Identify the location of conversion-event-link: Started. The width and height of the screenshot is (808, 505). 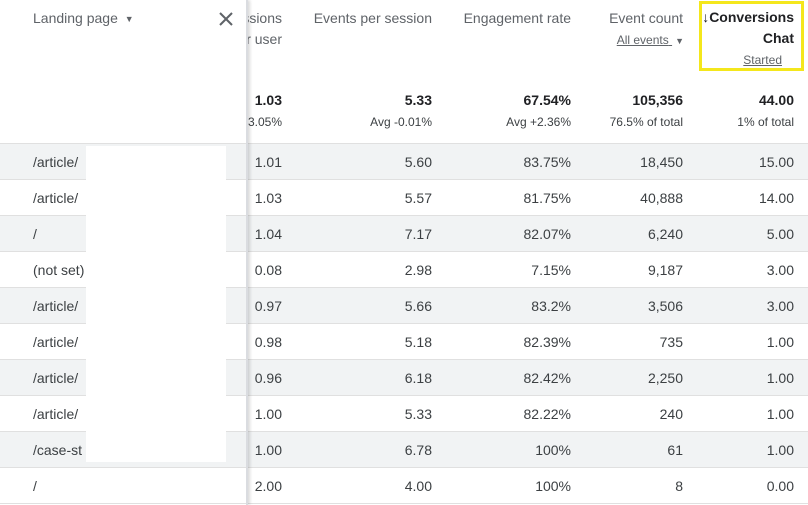
(762, 60).